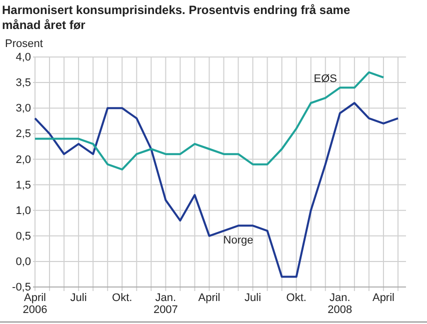 This screenshot has width=427, height=324. I want to click on y-tick-label: 4,0, so click(23, 58).